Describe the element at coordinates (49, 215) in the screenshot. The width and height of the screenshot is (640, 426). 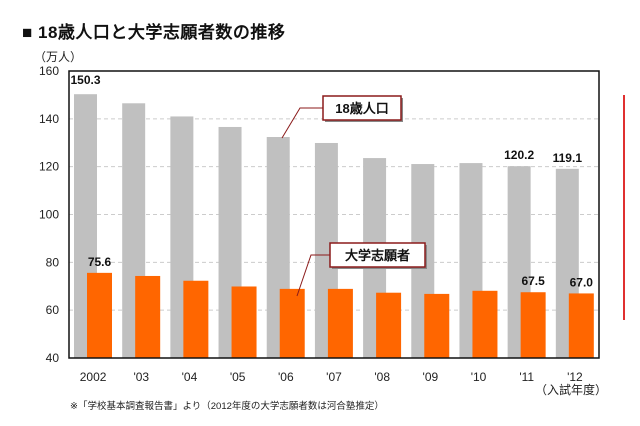
I see `y-tick-label: 100` at that location.